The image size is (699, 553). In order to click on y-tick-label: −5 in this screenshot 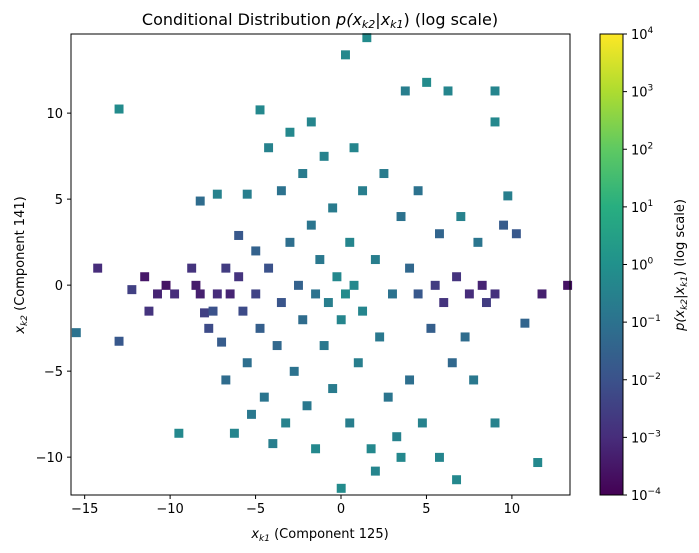, I will do `click(53, 372)`.